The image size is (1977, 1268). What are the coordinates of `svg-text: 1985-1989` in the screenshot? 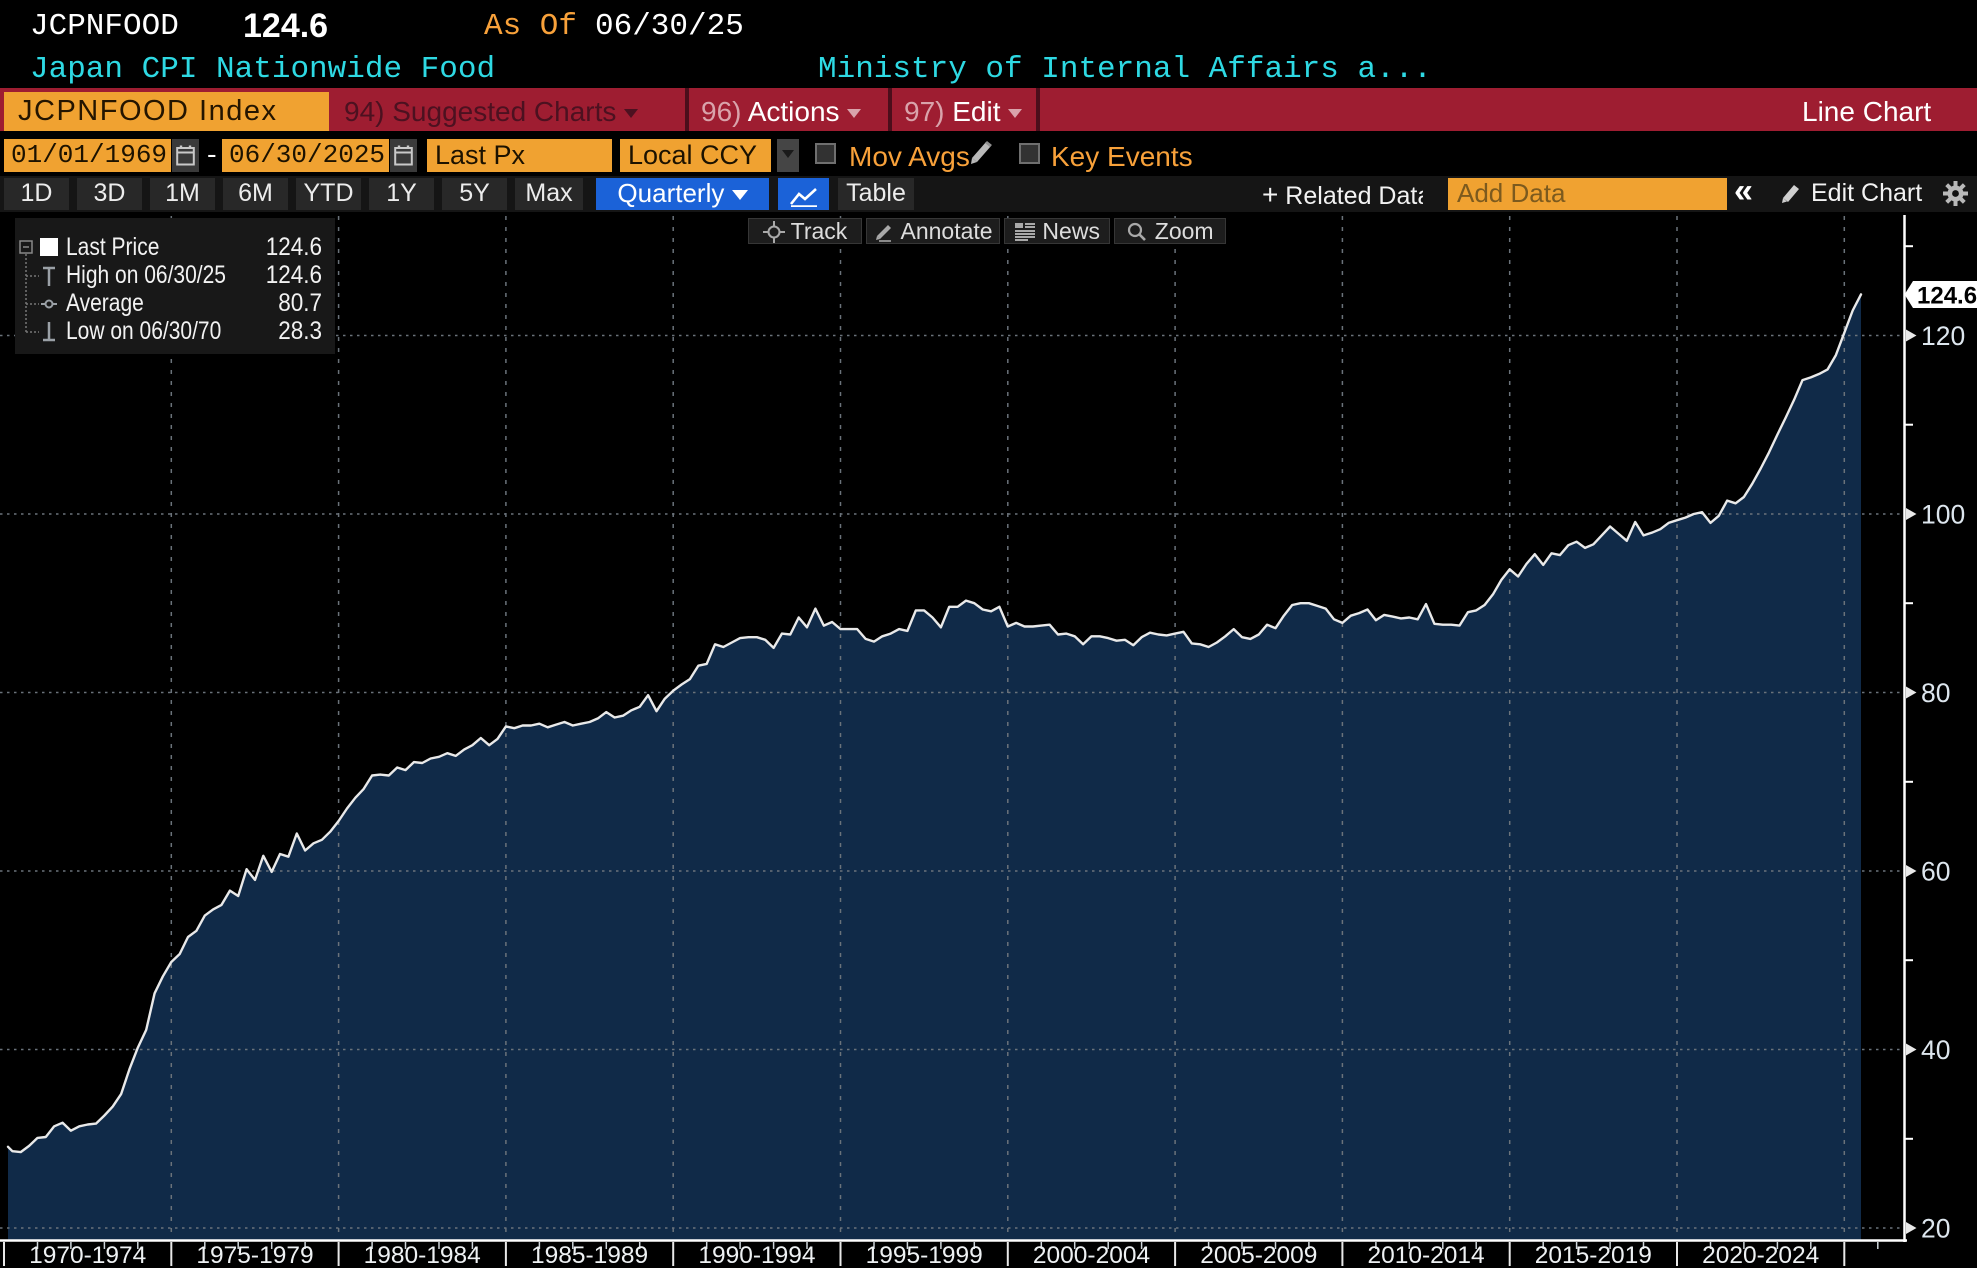 It's located at (589, 1255).